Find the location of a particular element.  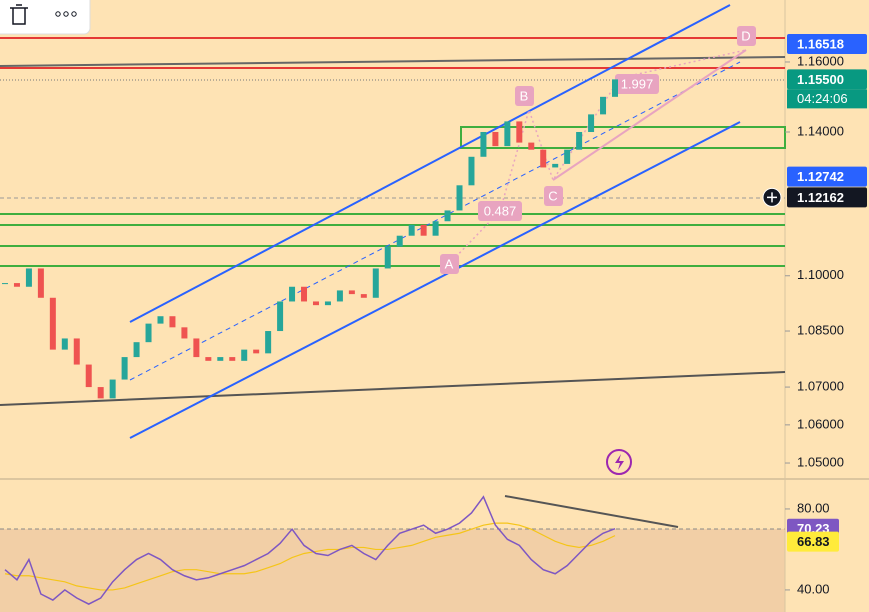

rsi-tick-label: 80.00 is located at coordinates (813, 507).